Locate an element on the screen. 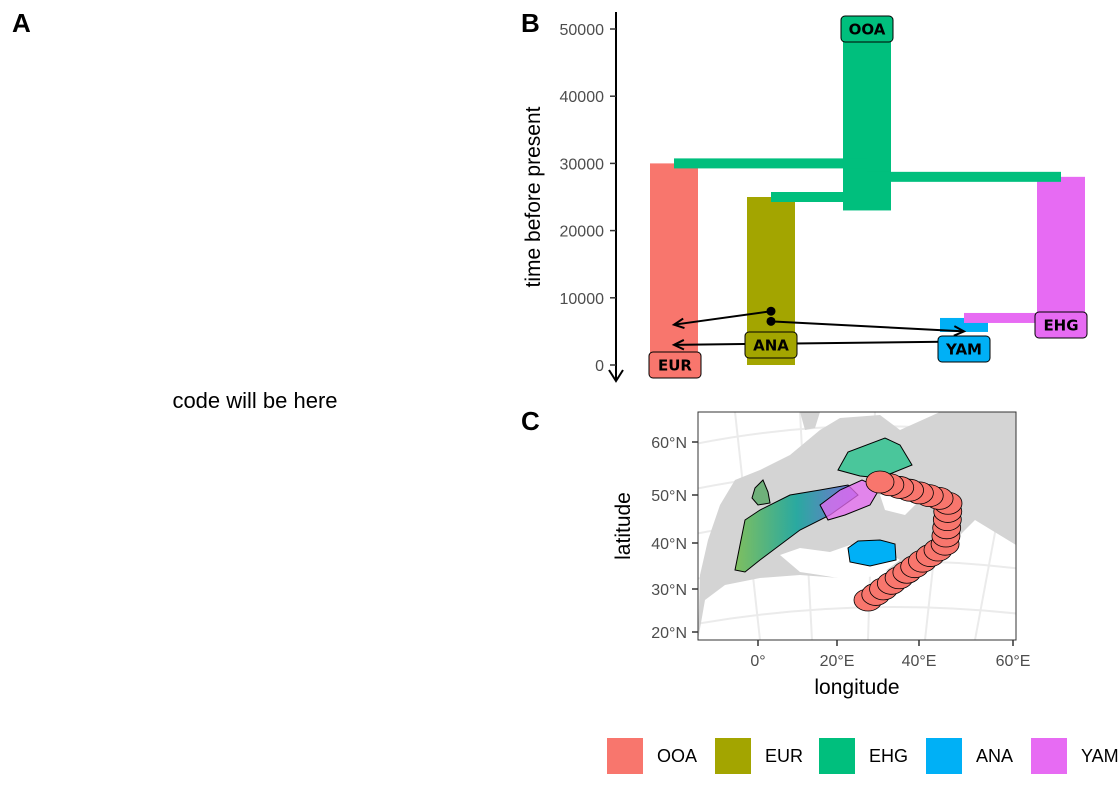 The image size is (1120, 800). bar-ooa is located at coordinates (867, 120).